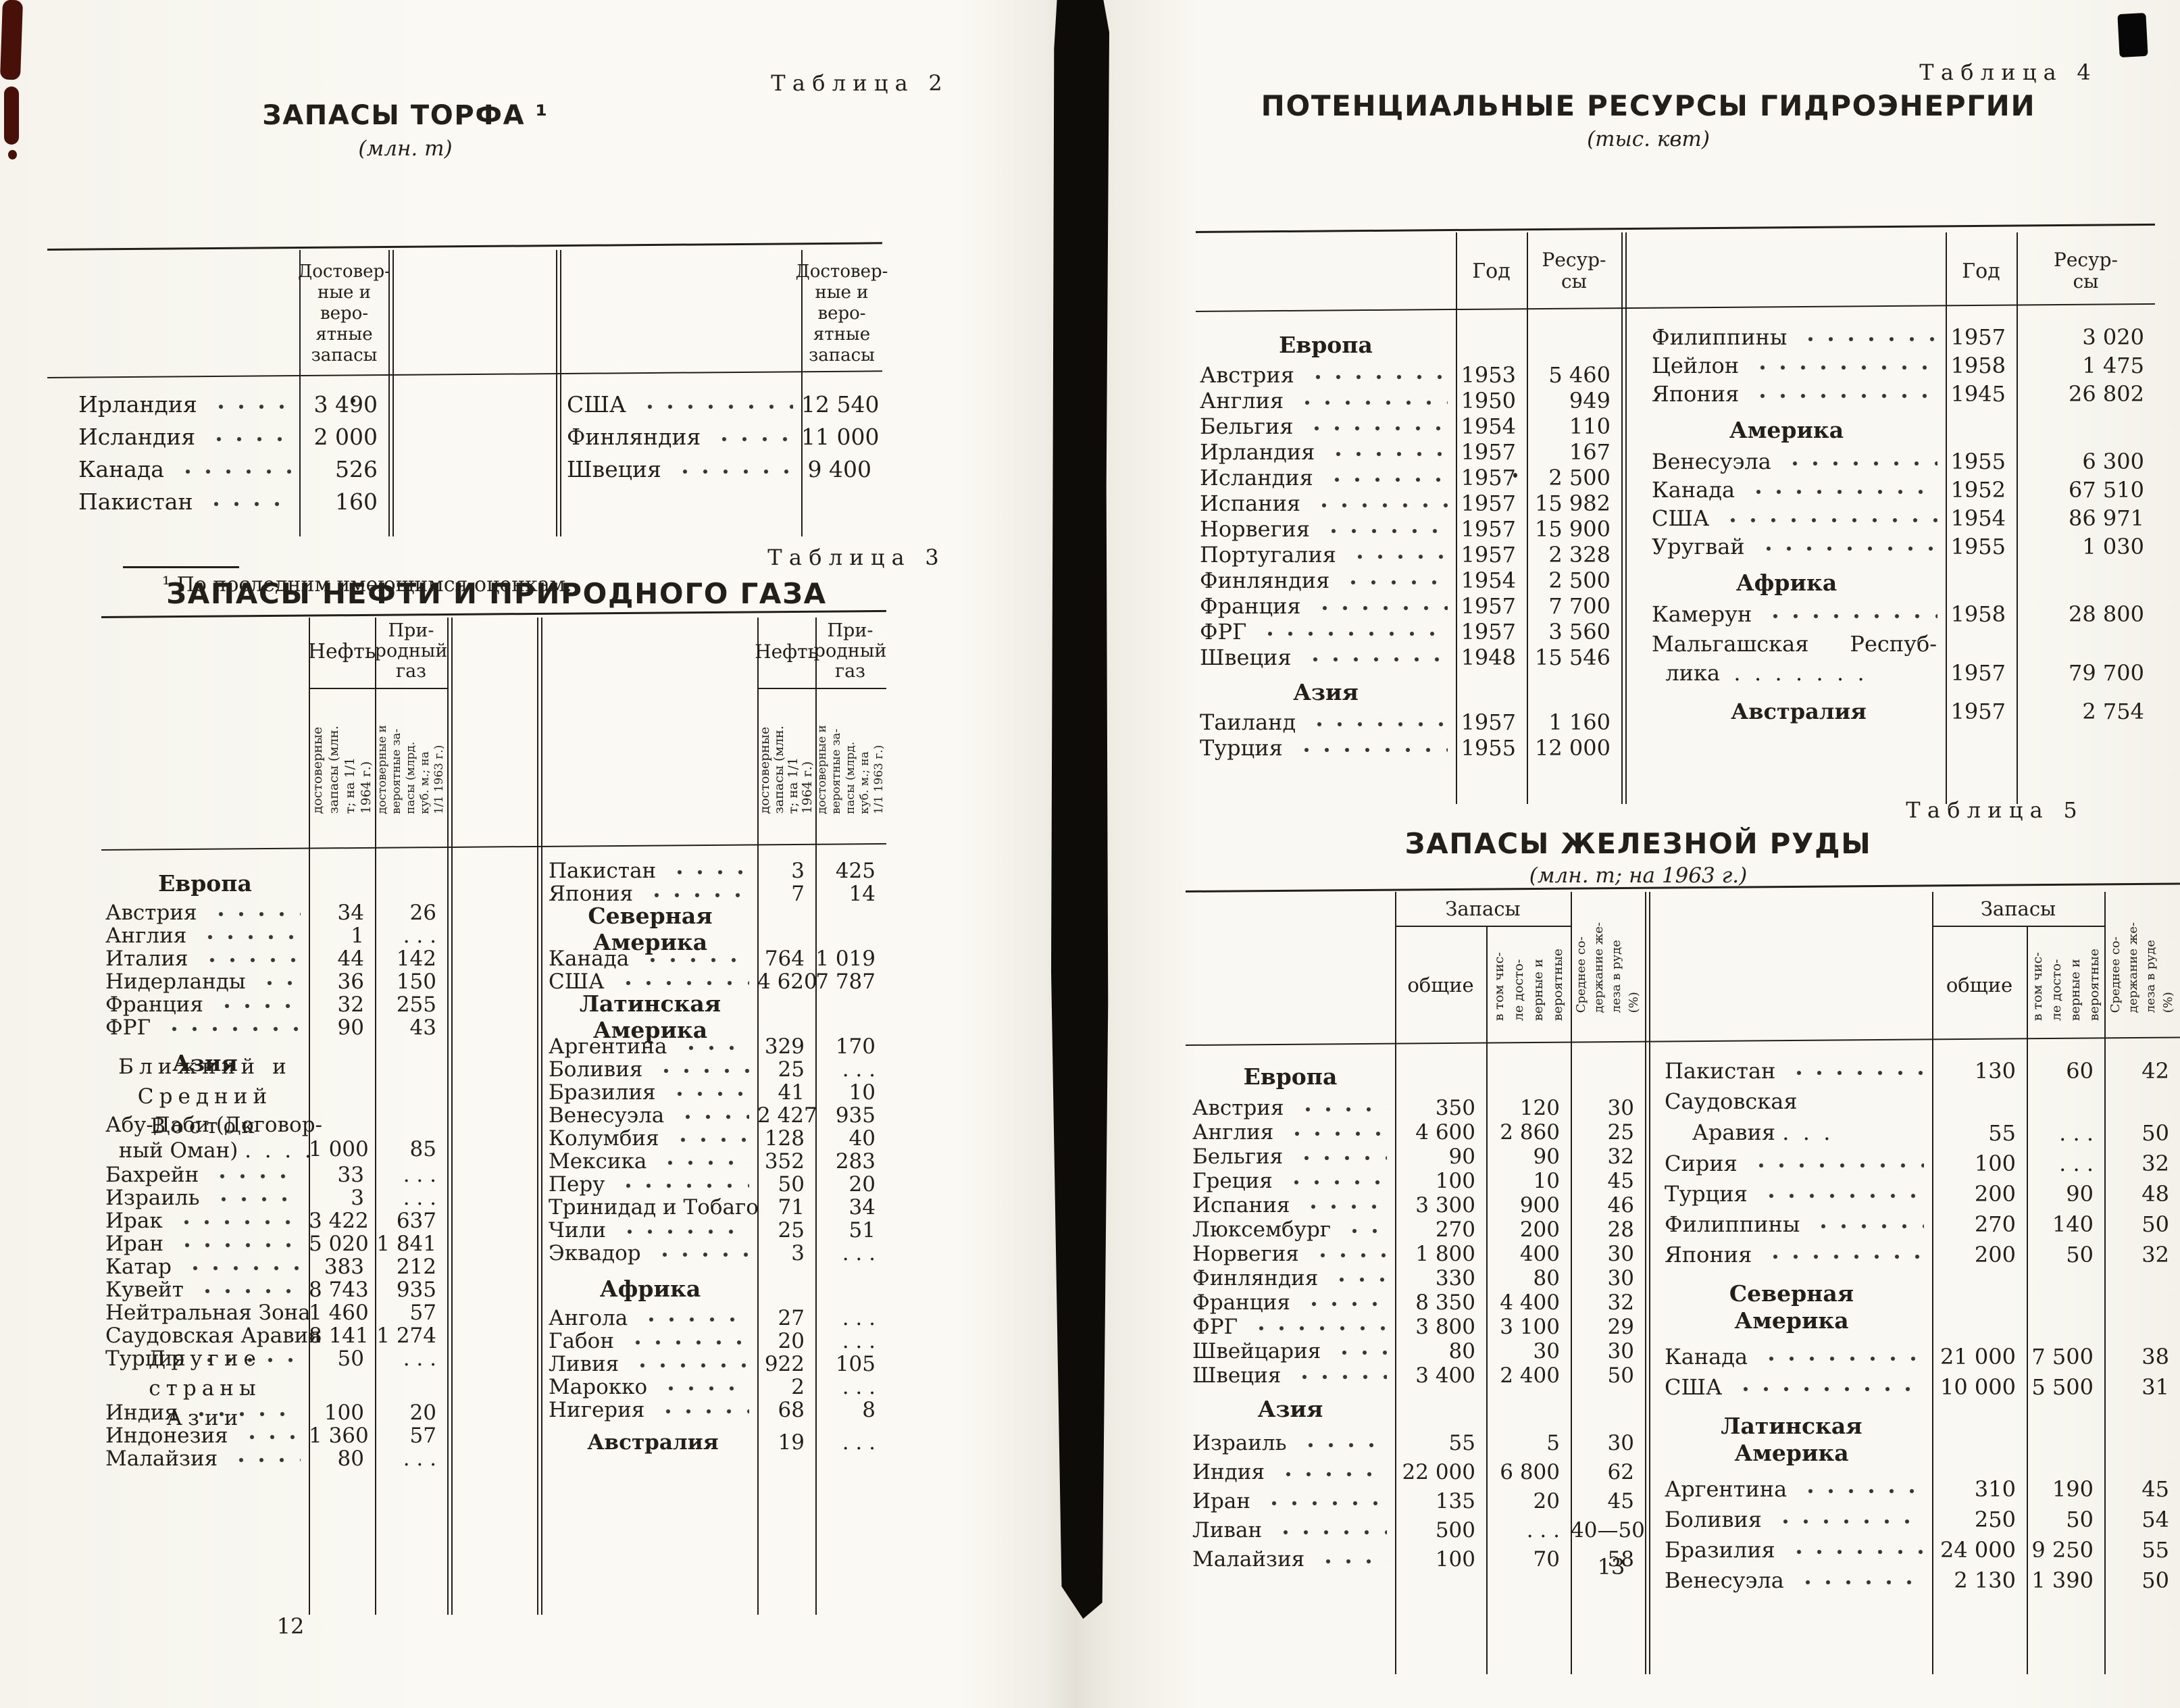 The width and height of the screenshot is (2180, 1708). What do you see at coordinates (650, 1185) in the screenshot?
I see `row-label-area: Перу` at bounding box center [650, 1185].